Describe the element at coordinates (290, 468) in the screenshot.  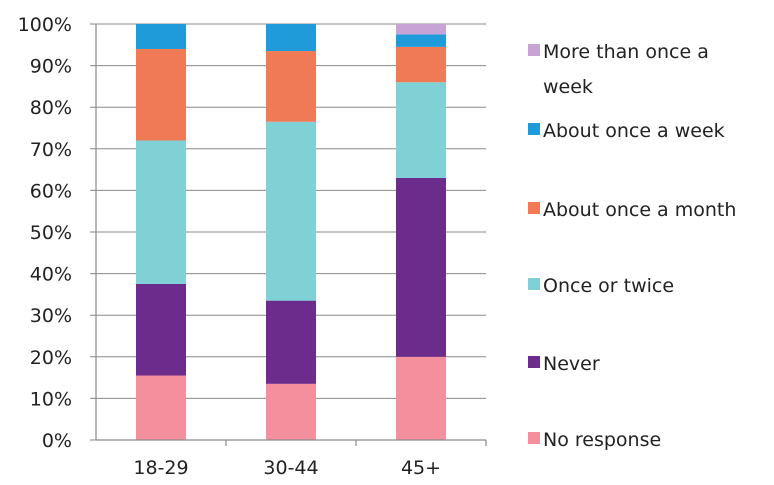
I see `x-tick-label: 30-44` at that location.